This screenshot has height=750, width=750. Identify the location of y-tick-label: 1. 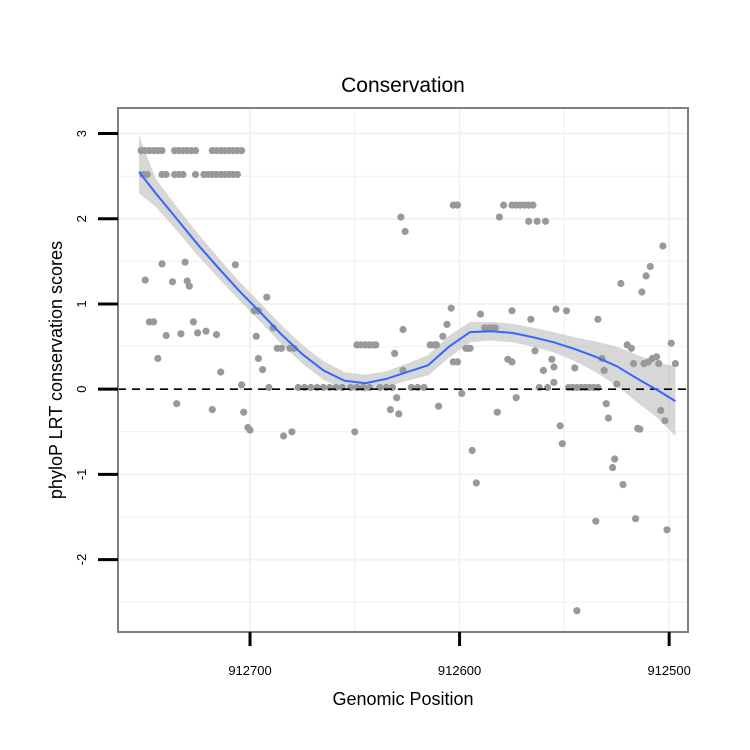
(81, 303).